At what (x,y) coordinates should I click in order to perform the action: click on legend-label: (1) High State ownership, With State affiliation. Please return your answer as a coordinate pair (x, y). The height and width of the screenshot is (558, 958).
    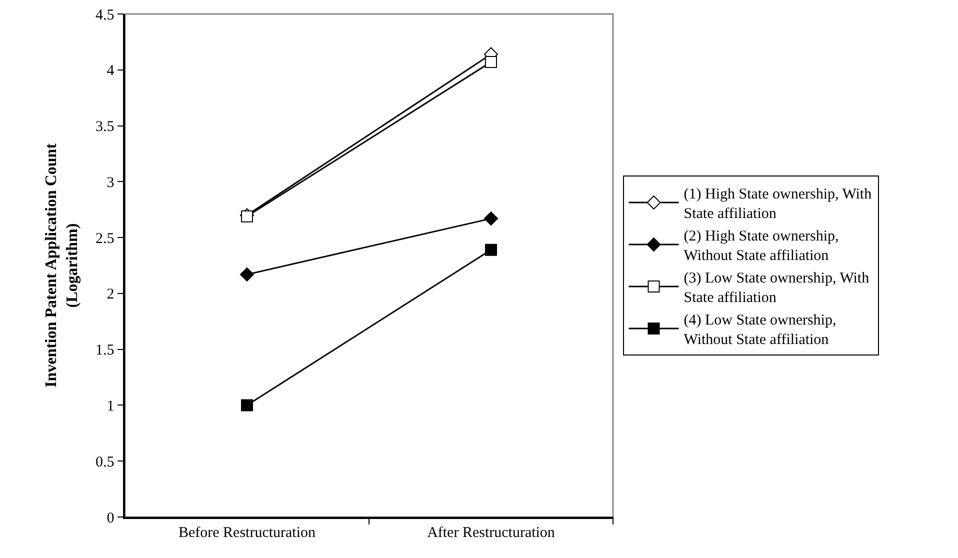
    Looking at the image, I should click on (778, 204).